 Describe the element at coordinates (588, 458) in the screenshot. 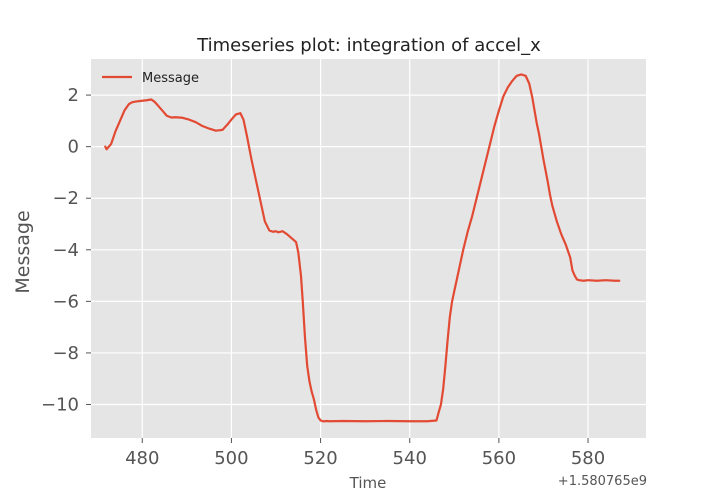

I see `x-tick-label: 580` at that location.